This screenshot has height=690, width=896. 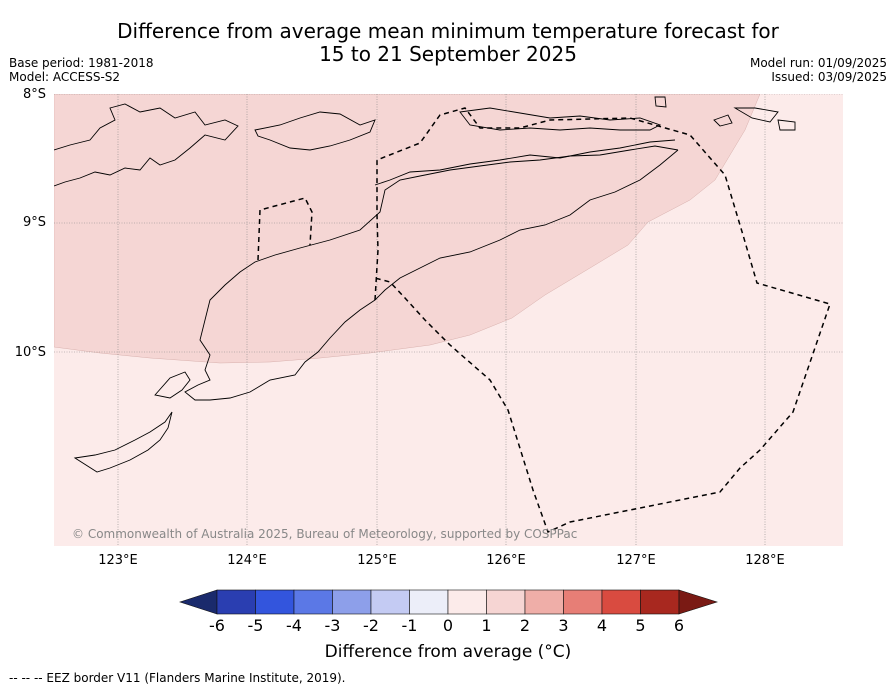 What do you see at coordinates (172, 385) in the screenshot?
I see `rote-coast` at bounding box center [172, 385].